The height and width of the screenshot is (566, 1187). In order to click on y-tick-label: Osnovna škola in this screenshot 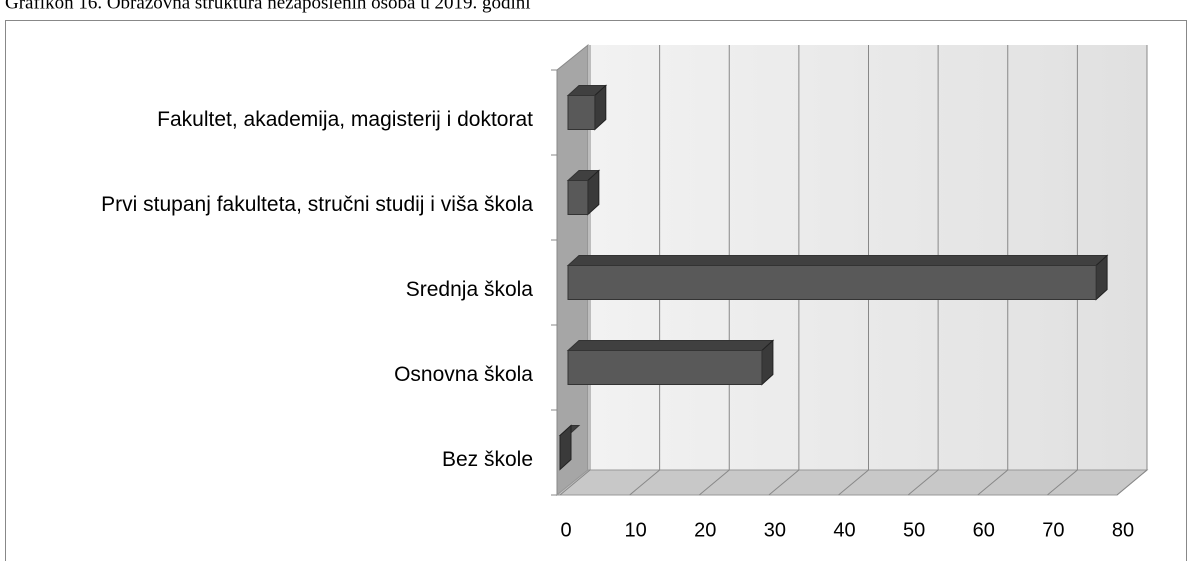, I will do `click(463, 374)`.